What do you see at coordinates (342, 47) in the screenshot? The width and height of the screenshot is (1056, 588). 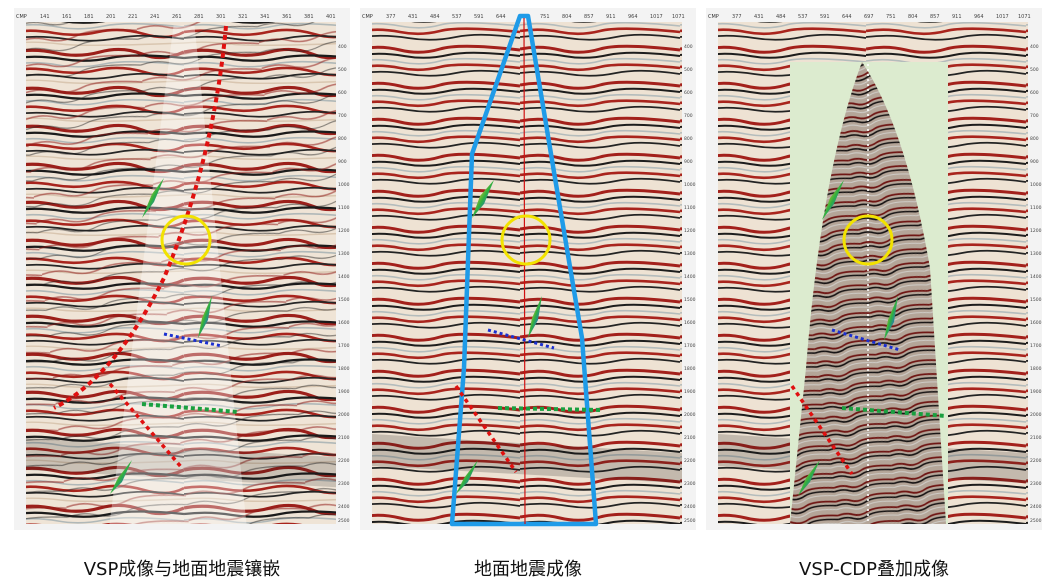 I see `depth-tick: 400` at bounding box center [342, 47].